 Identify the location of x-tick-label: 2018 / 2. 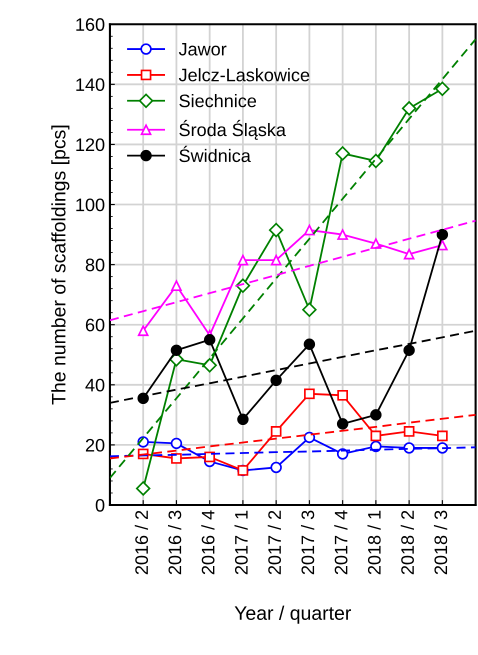
(407, 542).